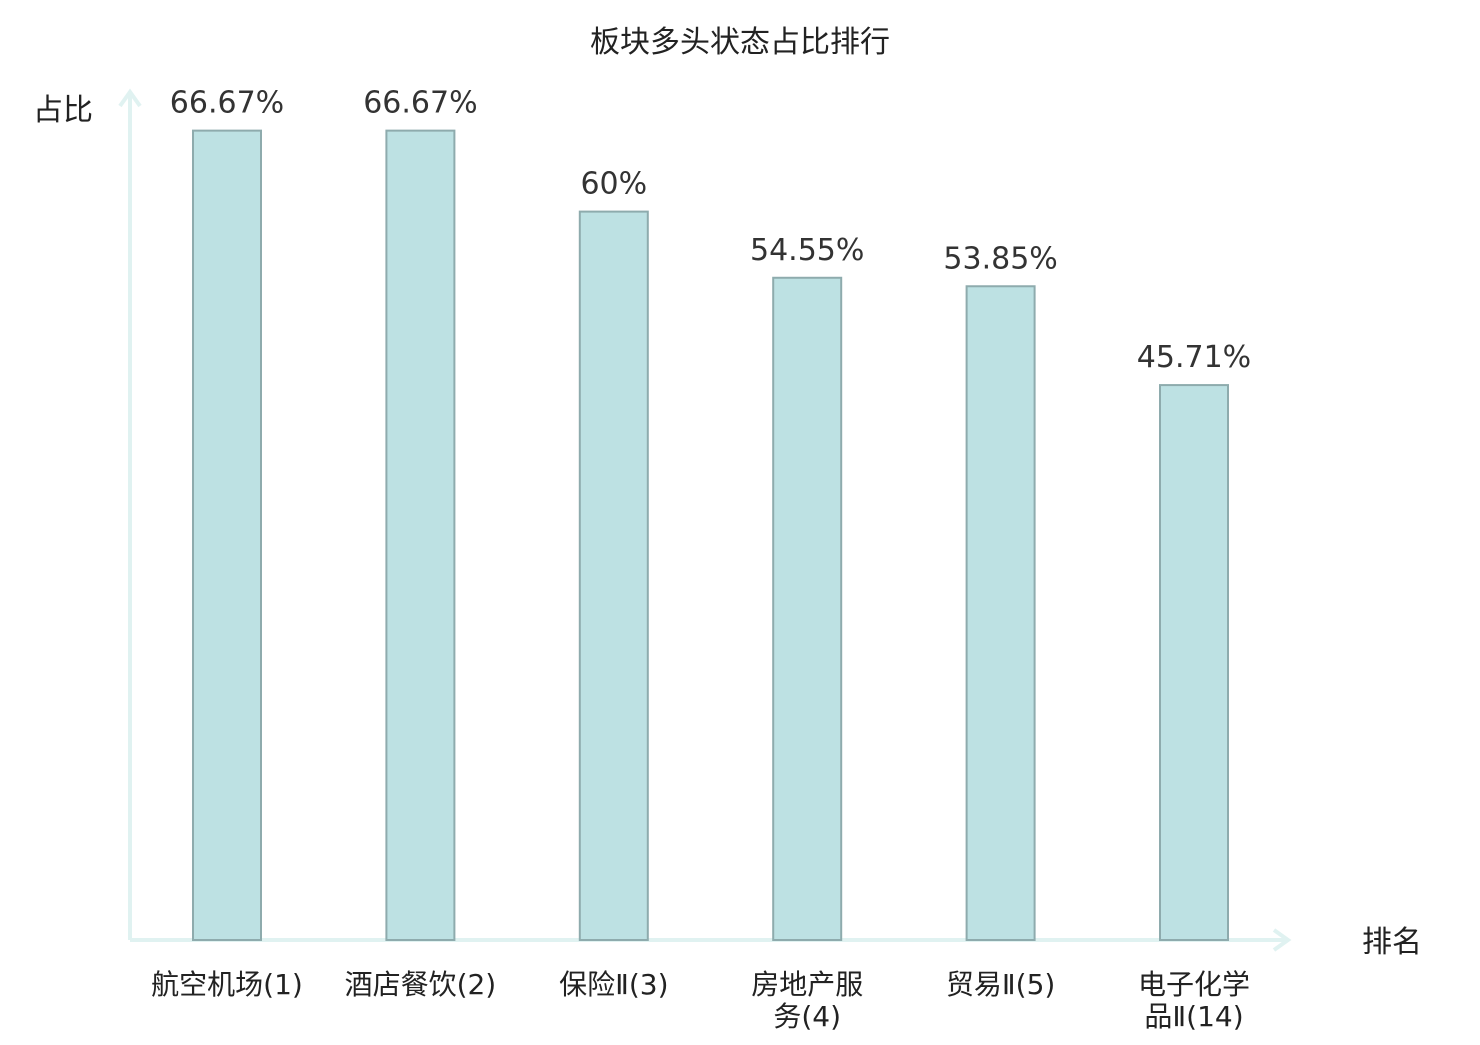 This screenshot has height=1045, width=1480. I want to click on data-label: 45.71%, so click(1194, 357).